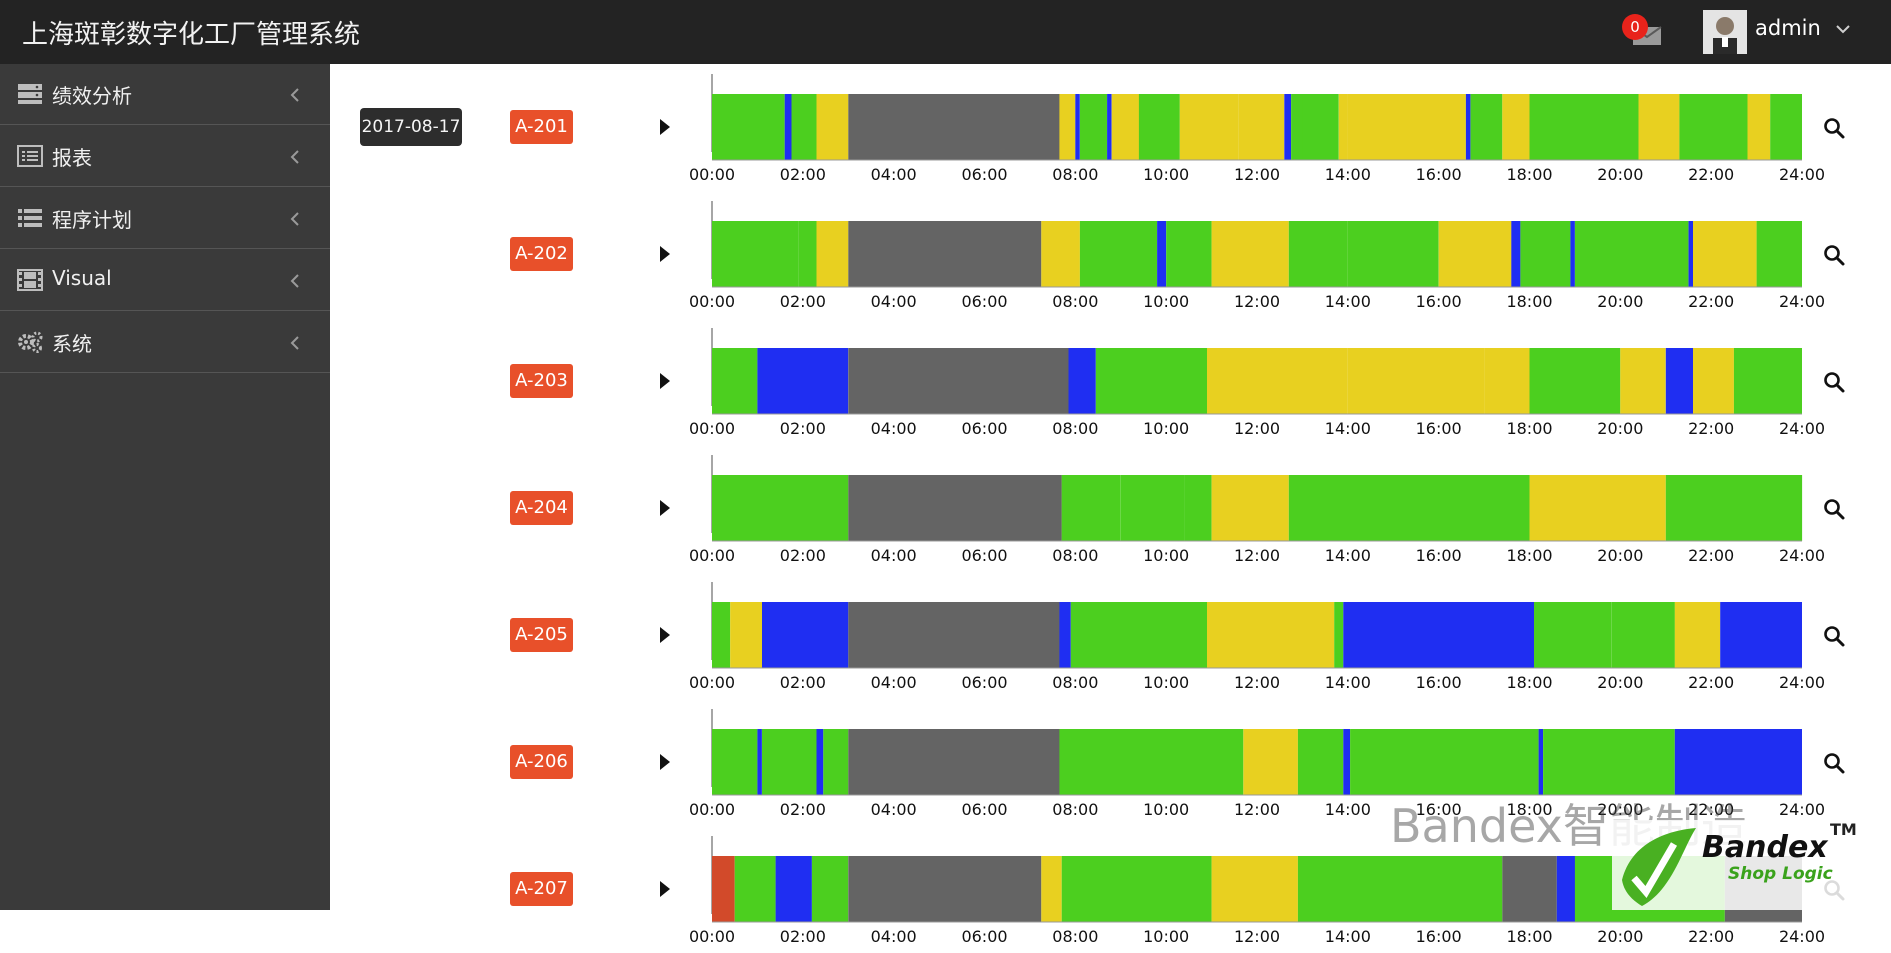 The height and width of the screenshot is (953, 1891). Describe the element at coordinates (893, 809) in the screenshot. I see `time-tick-label: 04:00` at that location.